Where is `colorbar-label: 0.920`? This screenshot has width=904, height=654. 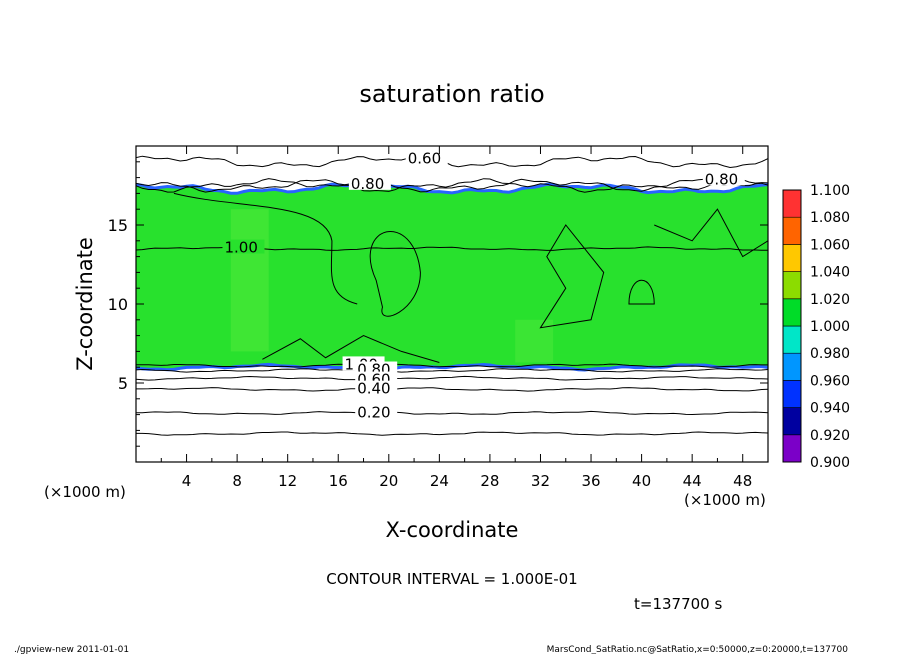 colorbar-label: 0.920 is located at coordinates (830, 436).